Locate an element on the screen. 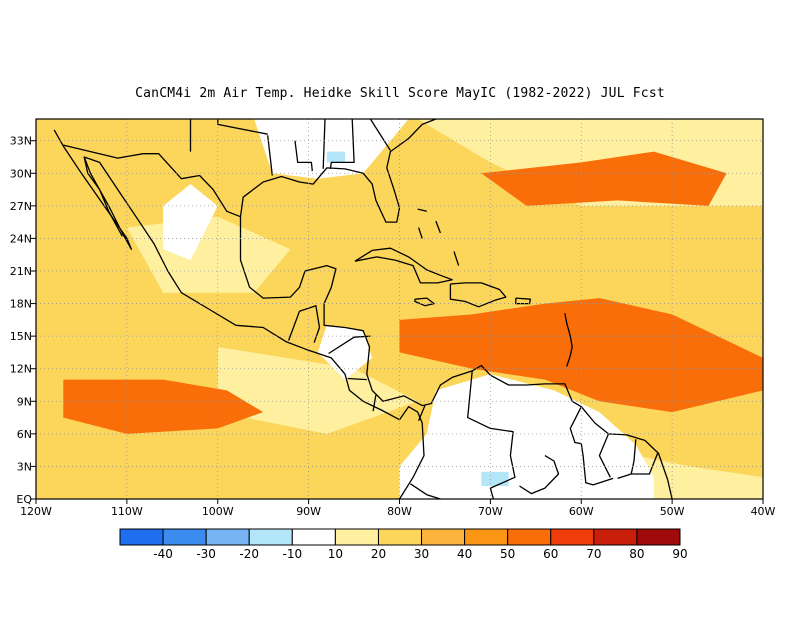 This screenshot has width=800, height=618. y-tick-label: 24N is located at coordinates (21, 238).